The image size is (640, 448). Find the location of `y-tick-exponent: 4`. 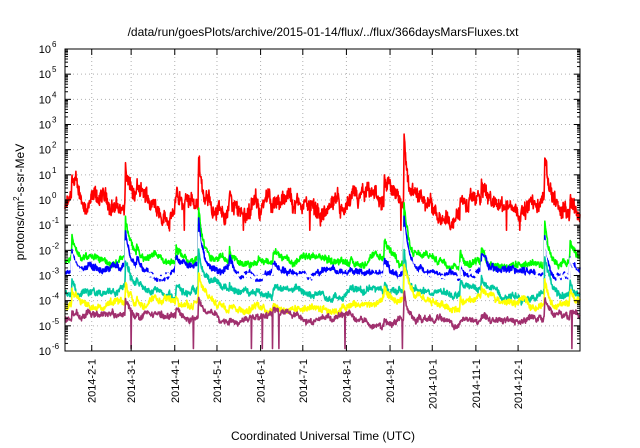

y-tick-exponent: 4 is located at coordinates (54, 94).